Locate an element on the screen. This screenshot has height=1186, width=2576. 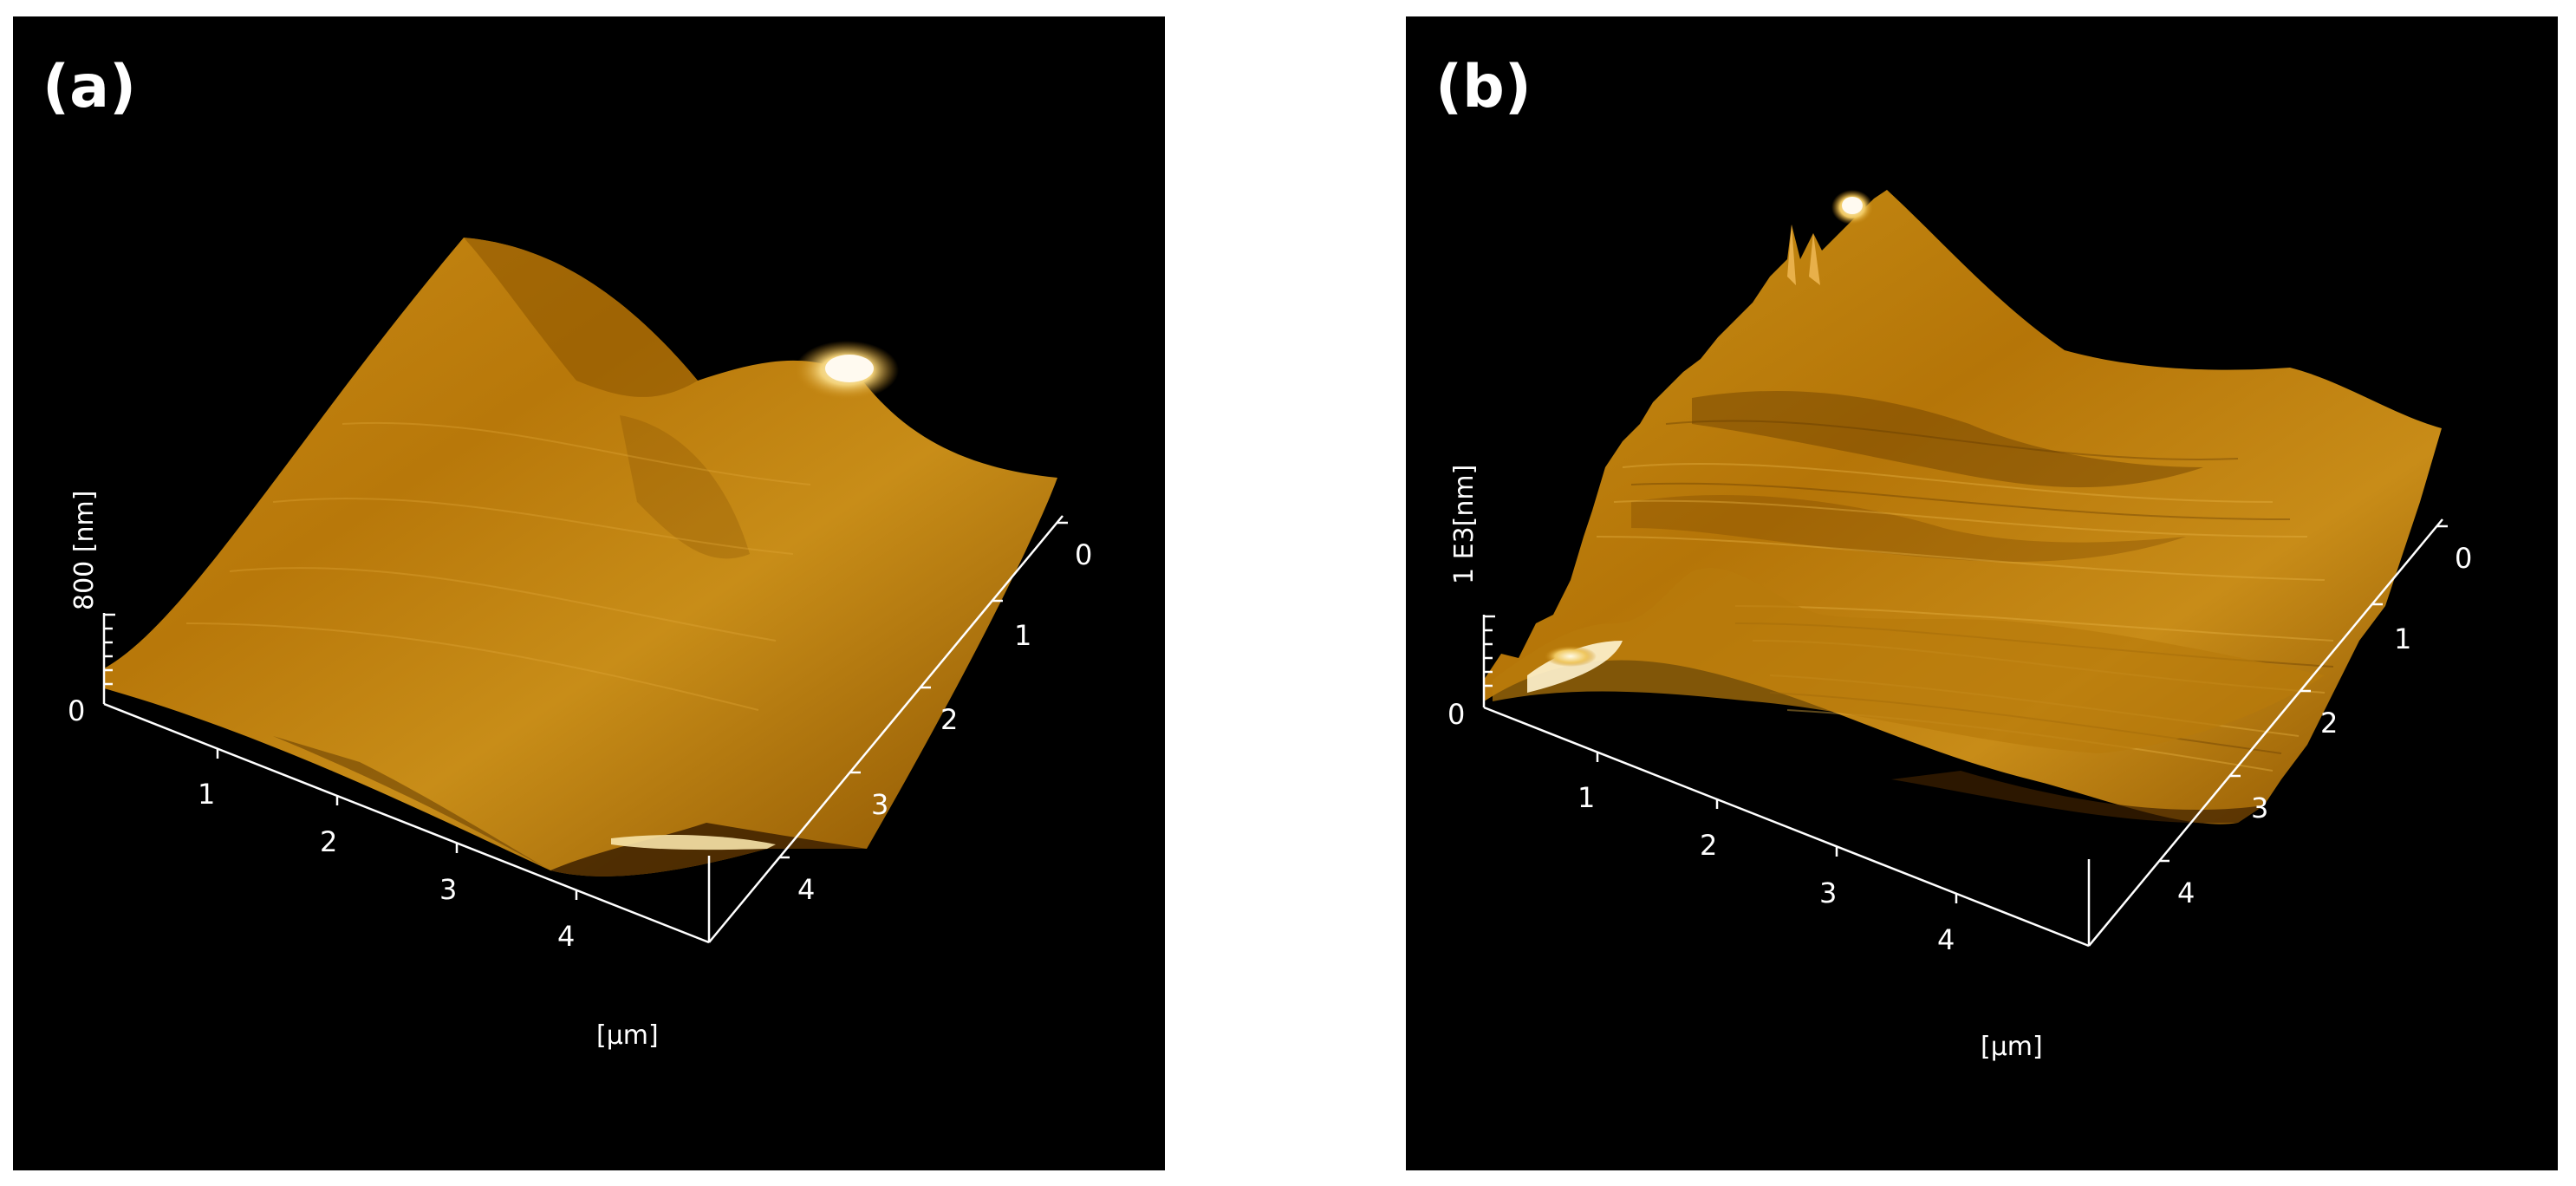
x-unit-b: [µm] is located at coordinates (2012, 1047).